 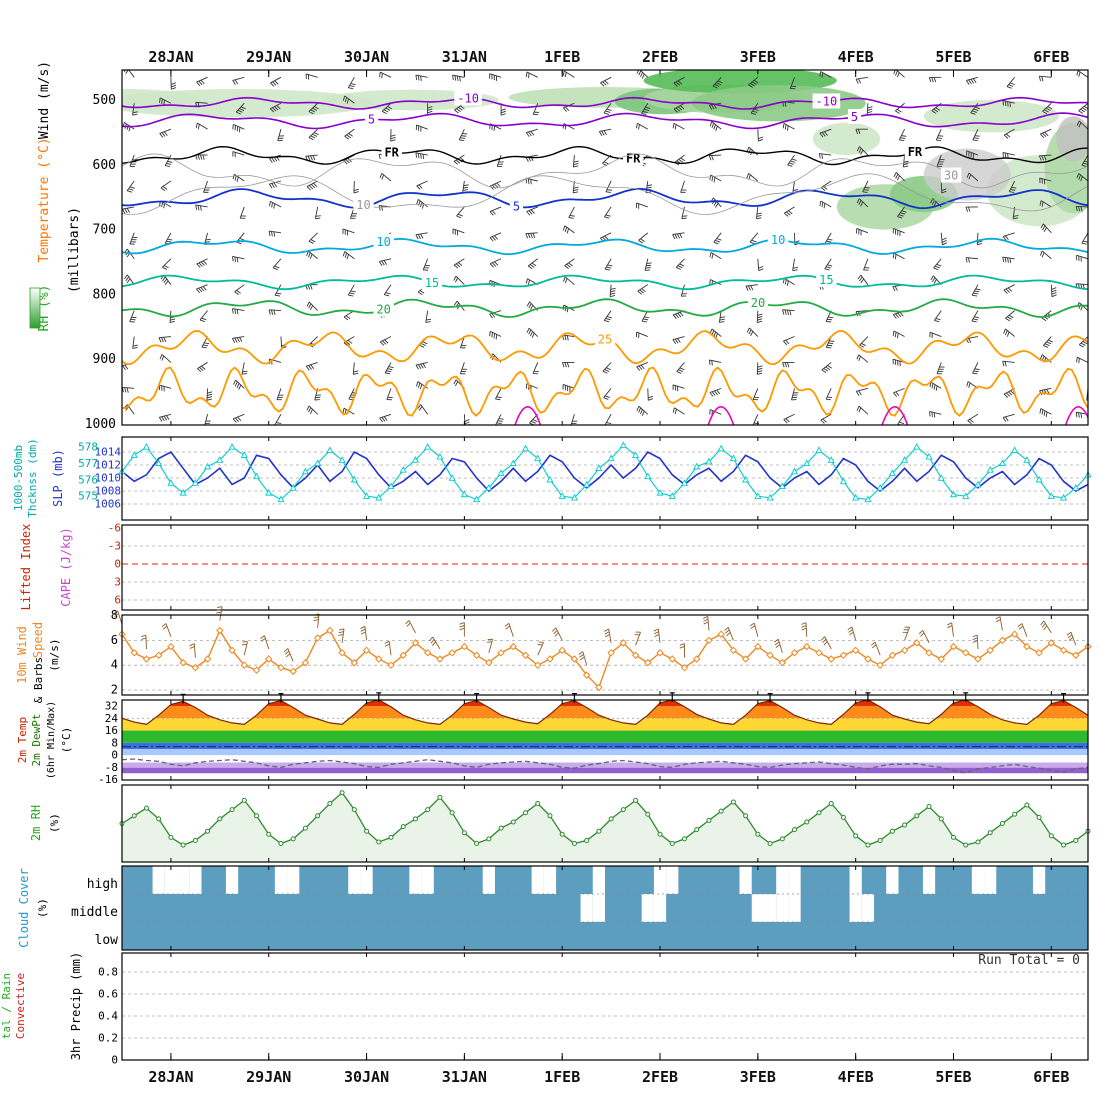 What do you see at coordinates (111, 767) in the screenshot?
I see `svg-text: -8` at bounding box center [111, 767].